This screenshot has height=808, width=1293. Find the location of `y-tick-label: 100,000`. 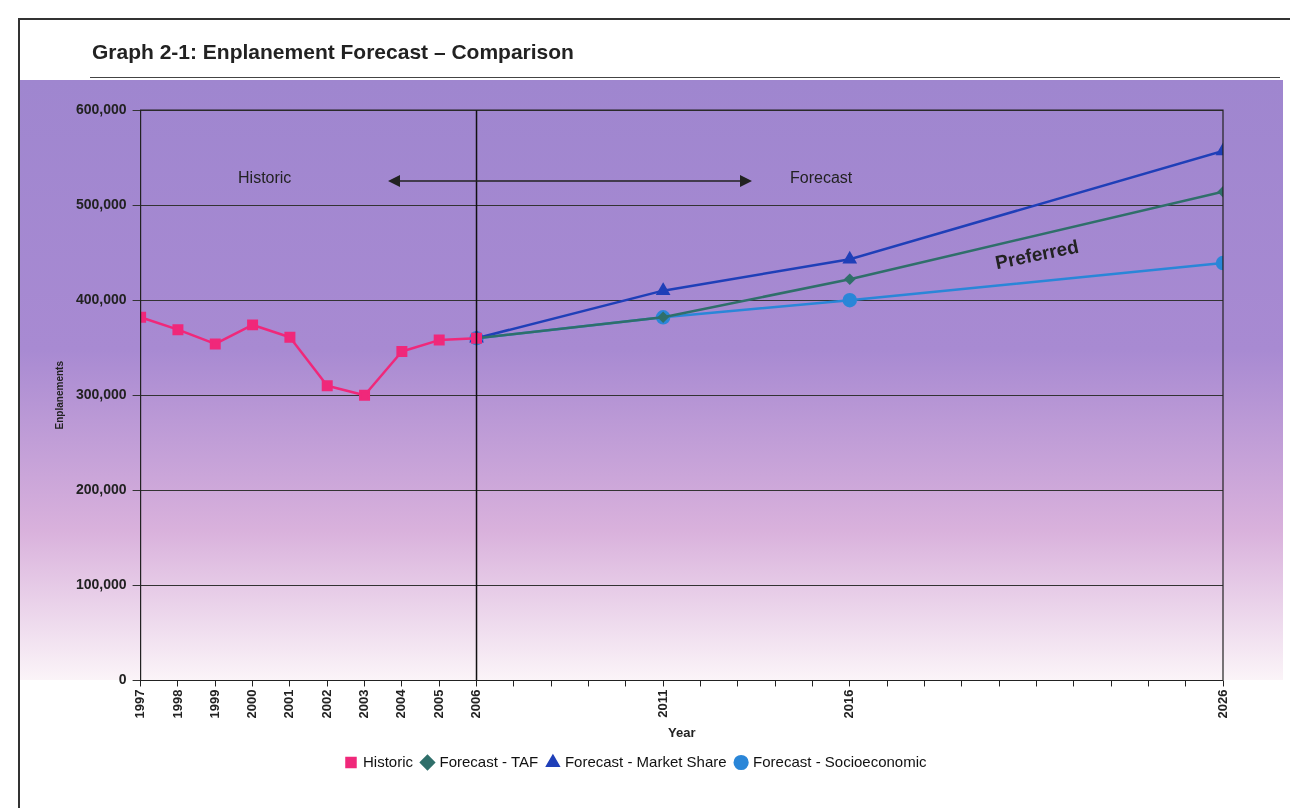

y-tick-label: 100,000 is located at coordinates (101, 584).